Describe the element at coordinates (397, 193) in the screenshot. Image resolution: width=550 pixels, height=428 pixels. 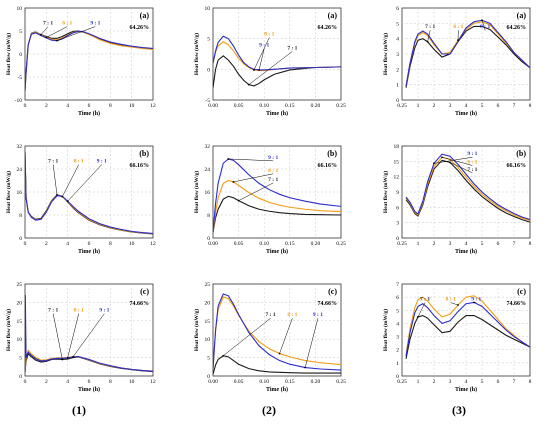
I see `y-tick-label: 9` at that location.